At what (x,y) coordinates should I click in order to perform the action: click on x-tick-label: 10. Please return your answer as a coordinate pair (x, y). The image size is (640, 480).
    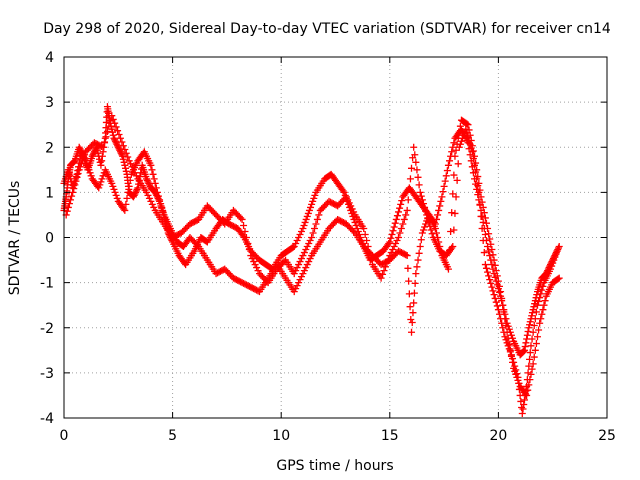
    Looking at the image, I should click on (281, 436).